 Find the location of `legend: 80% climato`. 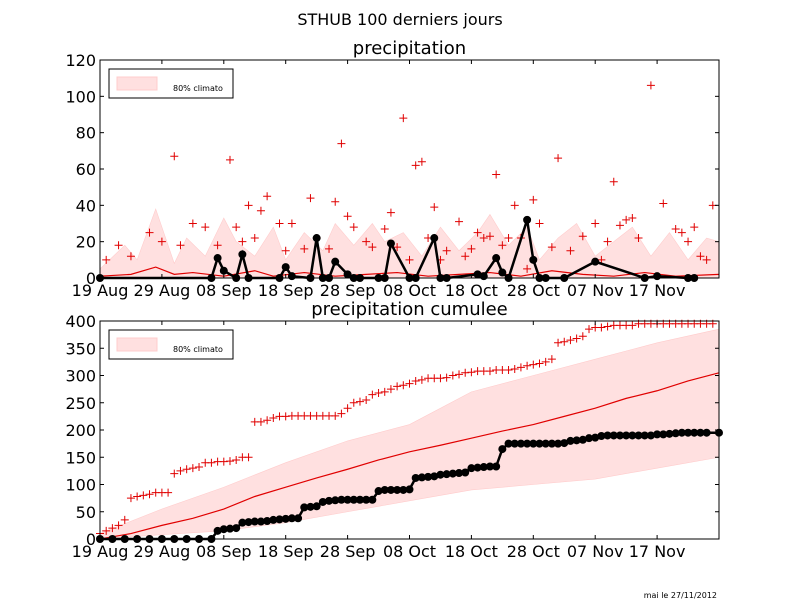

legend: 80% climato is located at coordinates (171, 83).